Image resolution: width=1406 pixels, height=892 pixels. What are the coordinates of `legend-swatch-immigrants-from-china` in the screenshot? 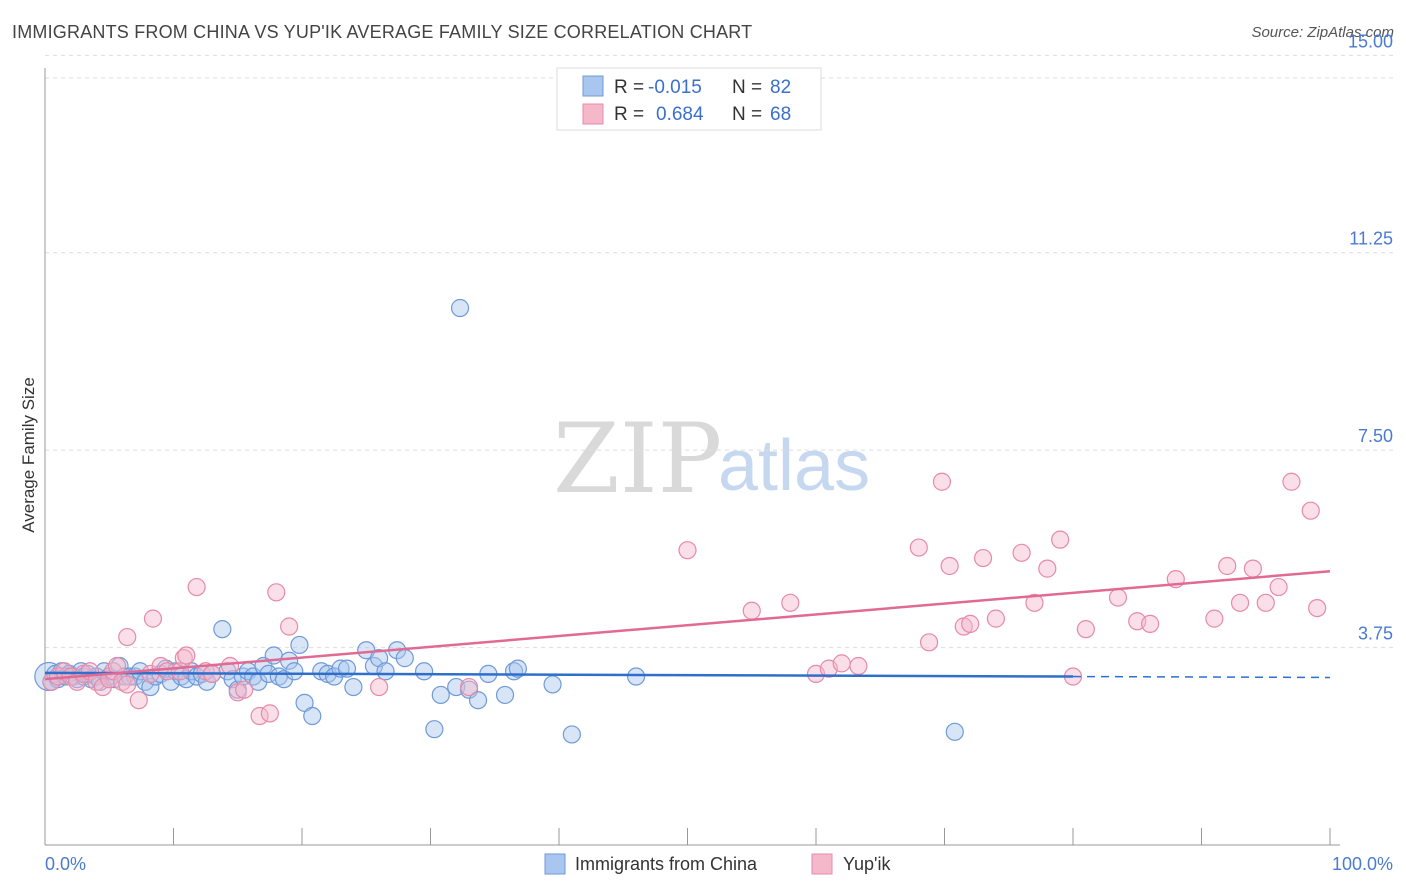 It's located at (555, 864).